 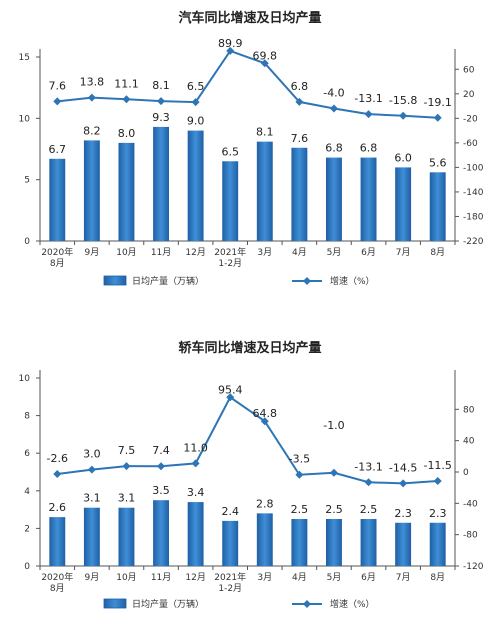 What do you see at coordinates (307, 281) in the screenshot?
I see `legend-line-marker` at bounding box center [307, 281].